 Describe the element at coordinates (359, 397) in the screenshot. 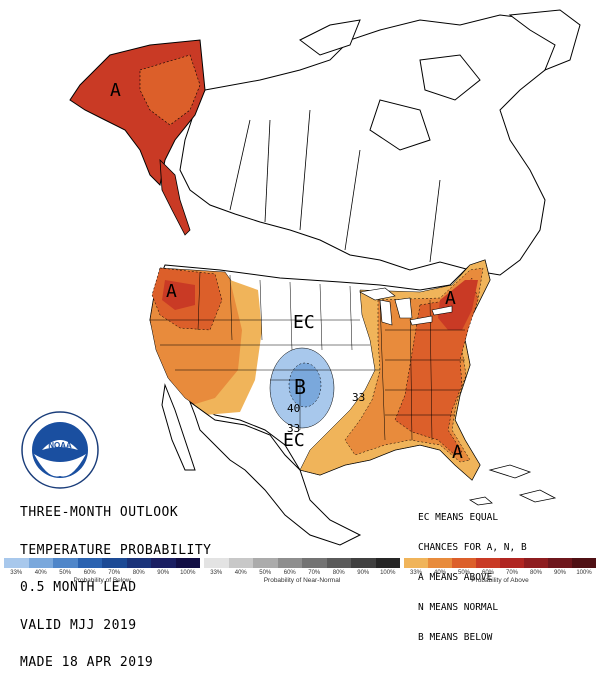

I see `contour-33-label-east: 33` at that location.